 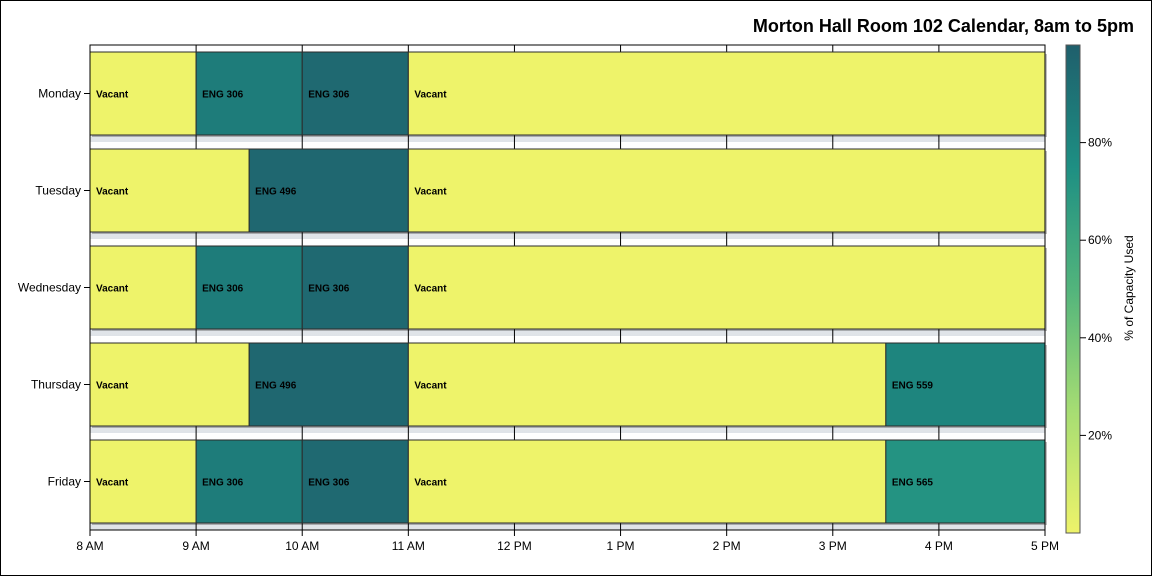 What do you see at coordinates (1045, 546) in the screenshot?
I see `x-tick-label: 5 PM` at bounding box center [1045, 546].